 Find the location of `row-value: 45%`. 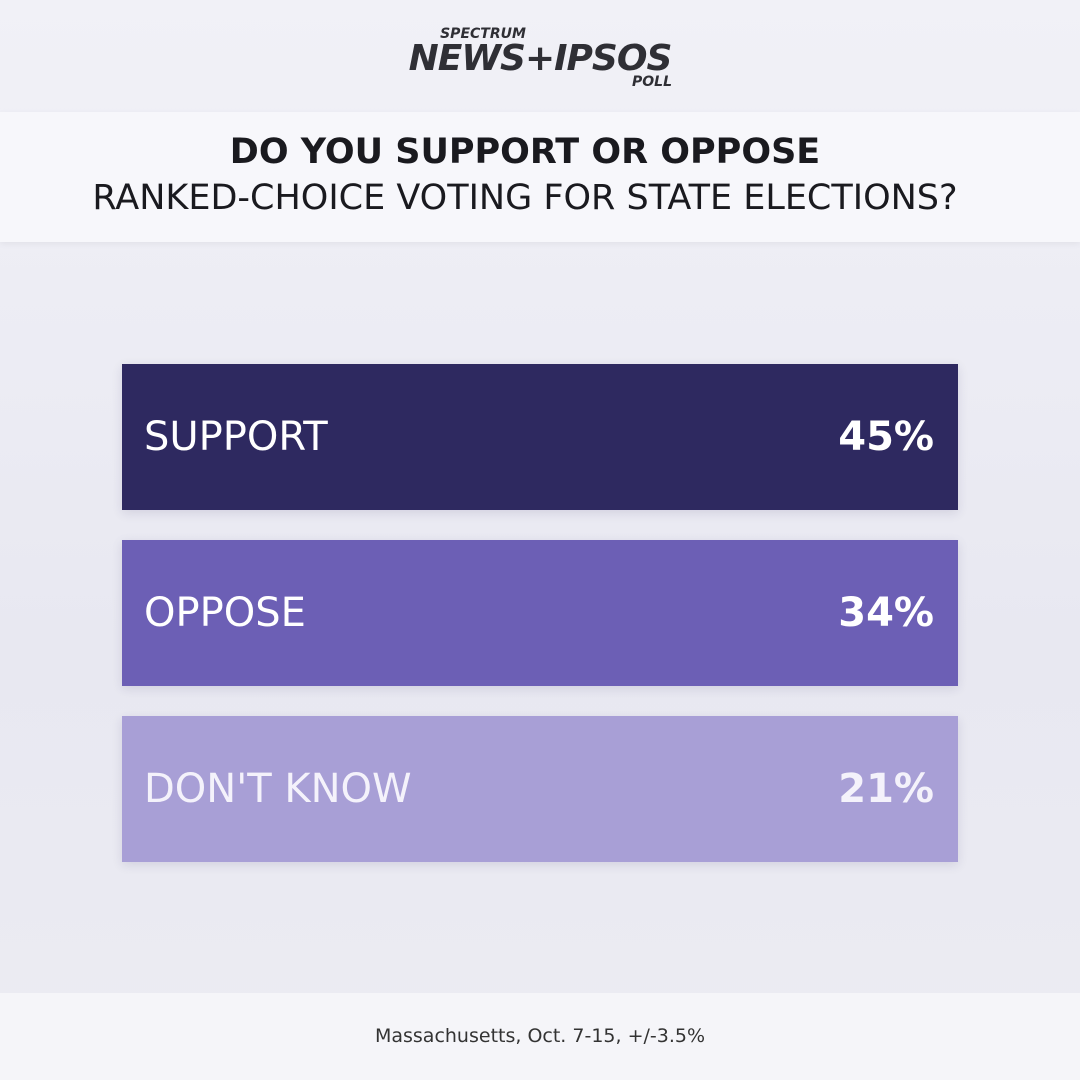

row-value: 45% is located at coordinates (886, 437).